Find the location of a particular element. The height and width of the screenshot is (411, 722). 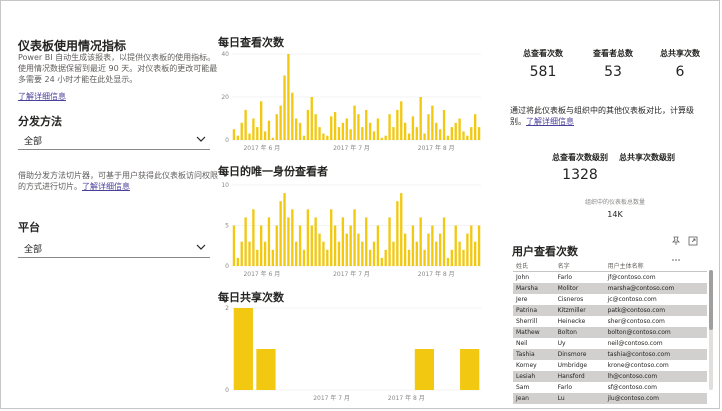

focus-mode-icon is located at coordinates (693, 238).